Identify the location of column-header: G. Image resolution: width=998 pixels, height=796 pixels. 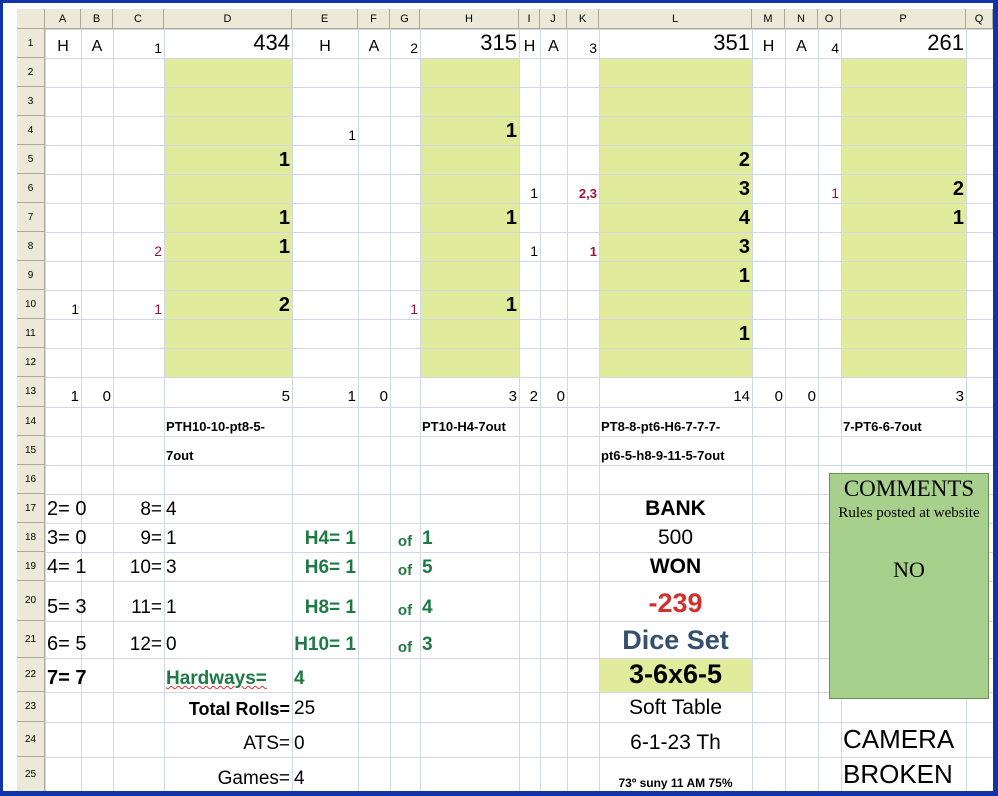
(405, 19).